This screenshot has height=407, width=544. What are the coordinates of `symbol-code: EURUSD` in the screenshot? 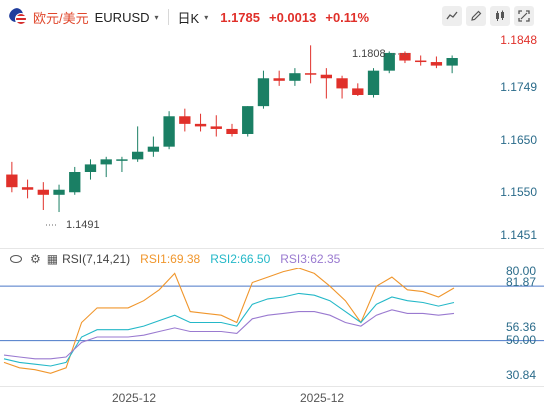 It's located at (122, 17).